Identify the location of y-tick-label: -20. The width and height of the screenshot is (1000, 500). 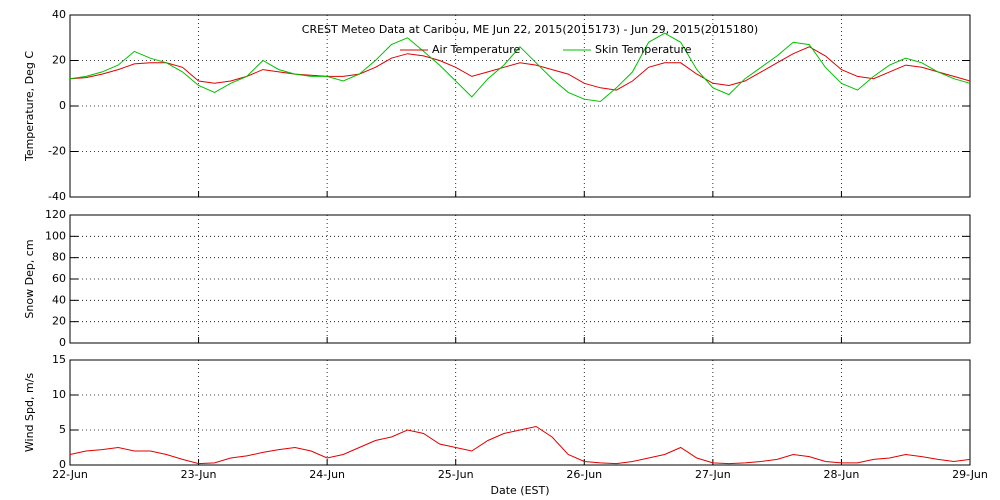
(57, 151).